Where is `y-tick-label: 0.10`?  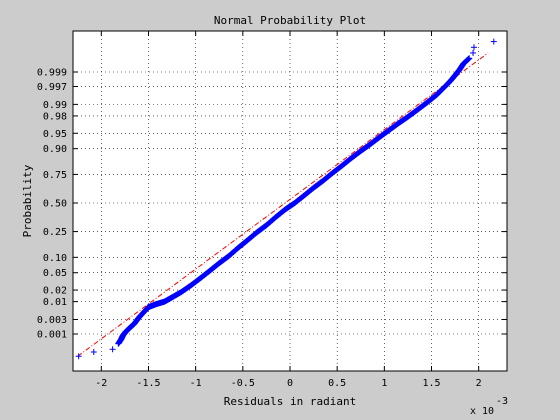
y-tick-label: 0.10 is located at coordinates (55, 258).